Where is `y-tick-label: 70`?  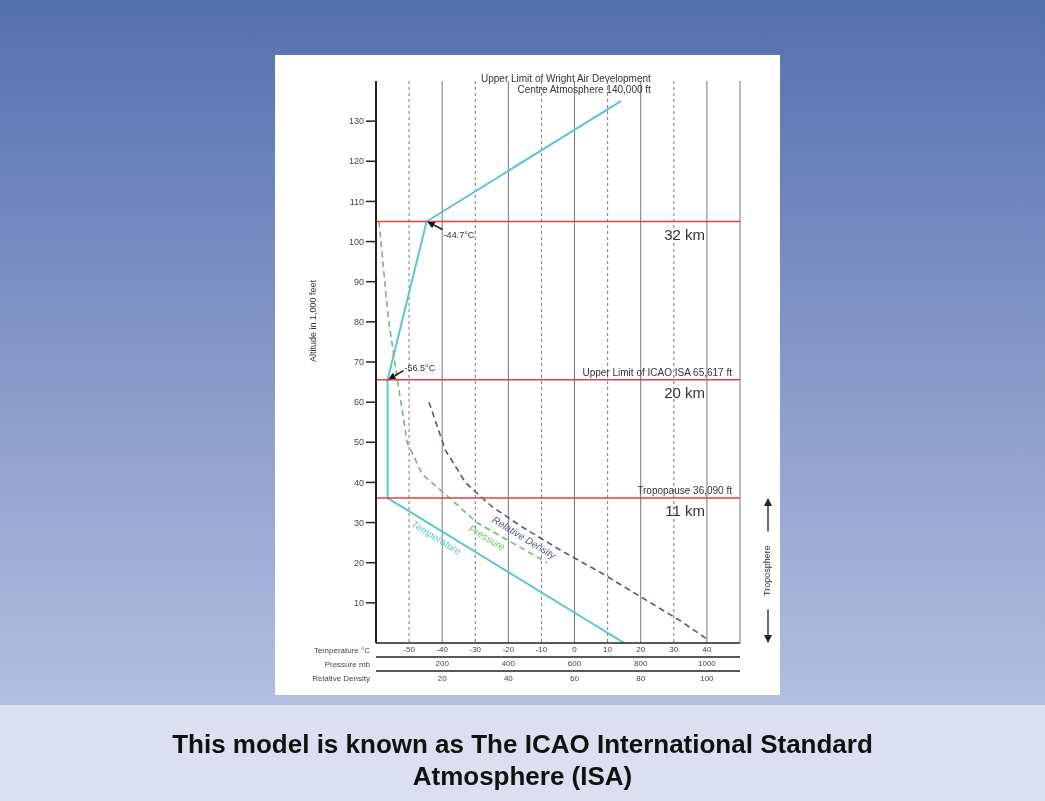 y-tick-label: 70 is located at coordinates (358, 362).